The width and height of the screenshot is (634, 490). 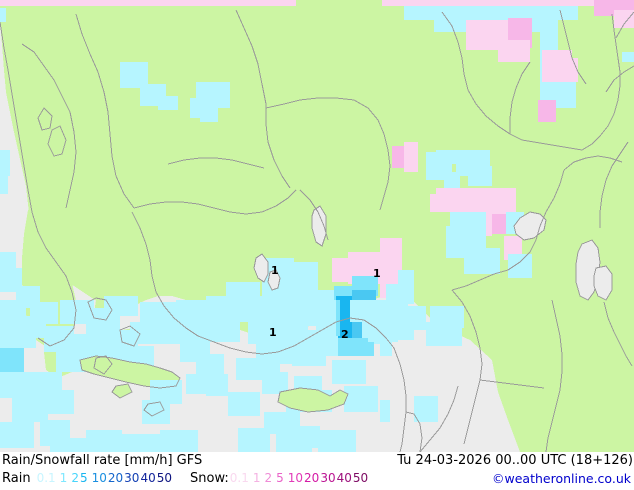 I want to click on snow-legend: Snow: 0.1 1 2 5 10 20 30 40 50, so click(x=281, y=478).